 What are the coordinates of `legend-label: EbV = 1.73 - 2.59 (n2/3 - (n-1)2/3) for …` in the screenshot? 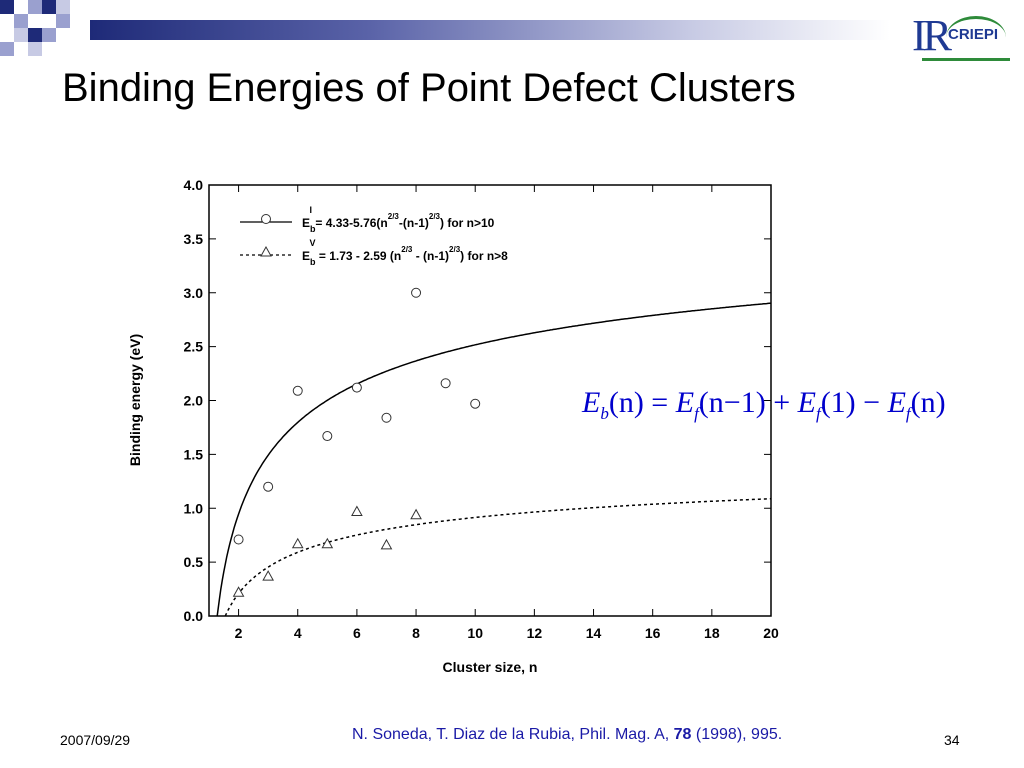 It's located at (405, 252).